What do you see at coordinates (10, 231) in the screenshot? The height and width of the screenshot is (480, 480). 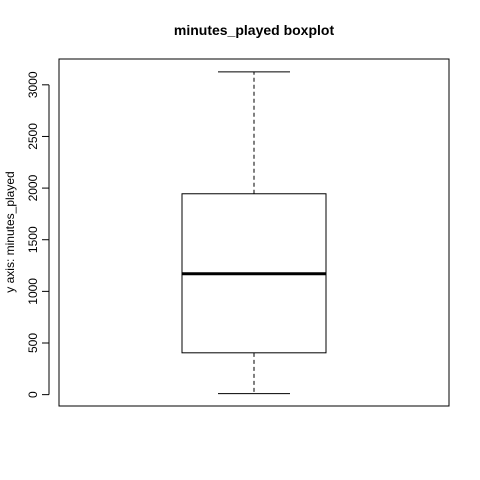 I see `y-axis-label: y axis: minutes_played` at bounding box center [10, 231].